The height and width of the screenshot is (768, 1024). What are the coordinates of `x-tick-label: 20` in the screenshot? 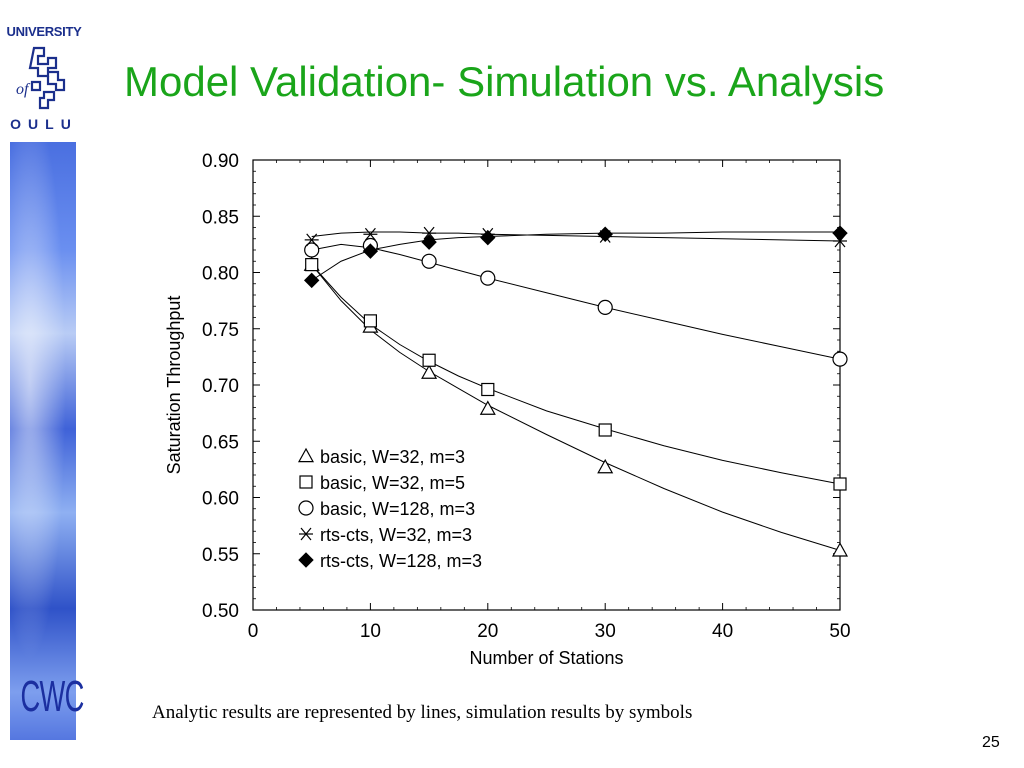 It's located at (487, 631).